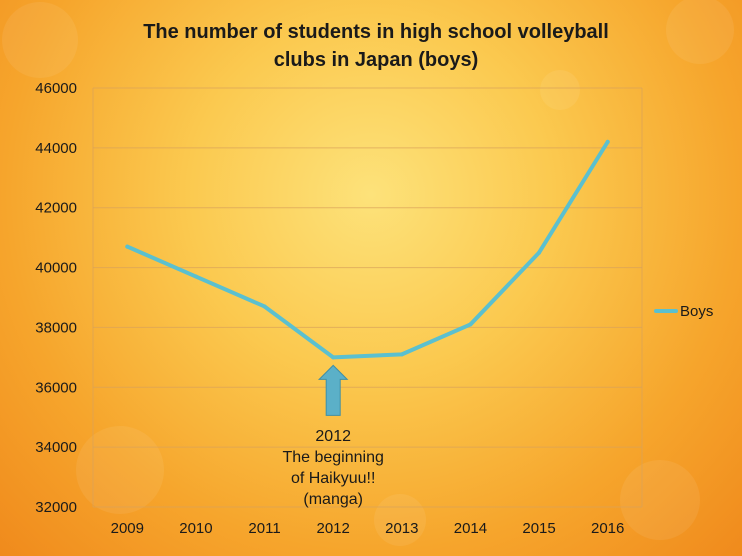  Describe the element at coordinates (56, 447) in the screenshot. I see `y-tick-label: 34000` at that location.